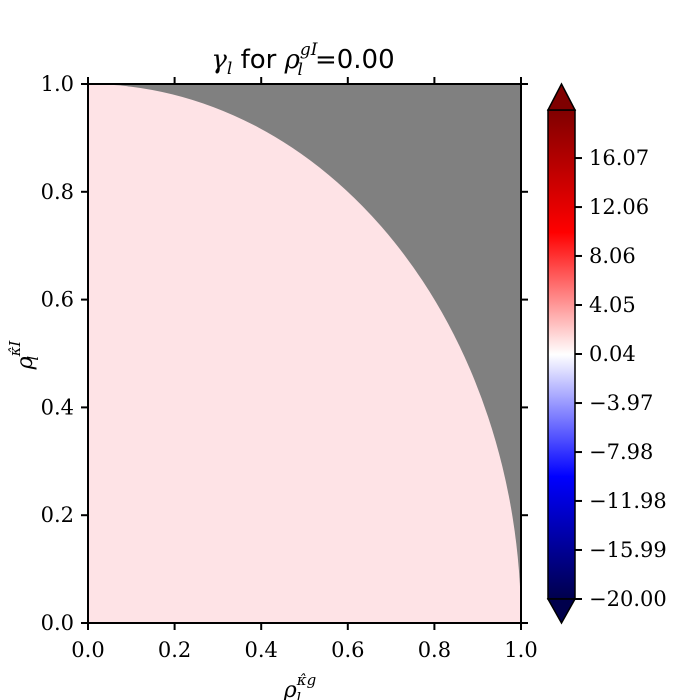  What do you see at coordinates (57, 515) in the screenshot?
I see `y-tick-label: 0.2` at bounding box center [57, 515].